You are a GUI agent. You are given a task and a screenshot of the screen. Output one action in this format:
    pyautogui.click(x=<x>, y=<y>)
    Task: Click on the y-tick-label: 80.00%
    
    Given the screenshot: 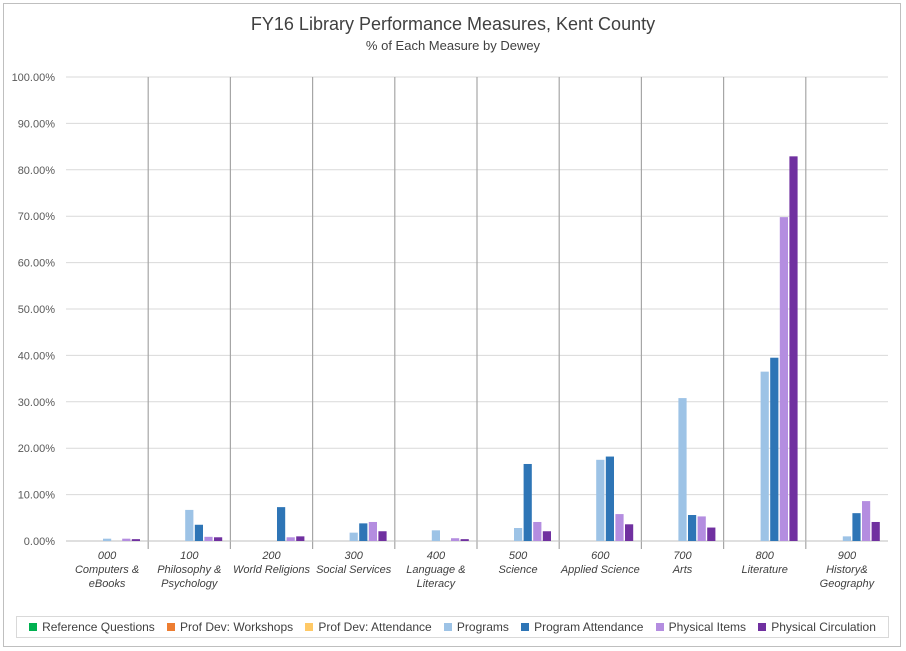 What is the action you would take?
    pyautogui.click(x=37, y=171)
    